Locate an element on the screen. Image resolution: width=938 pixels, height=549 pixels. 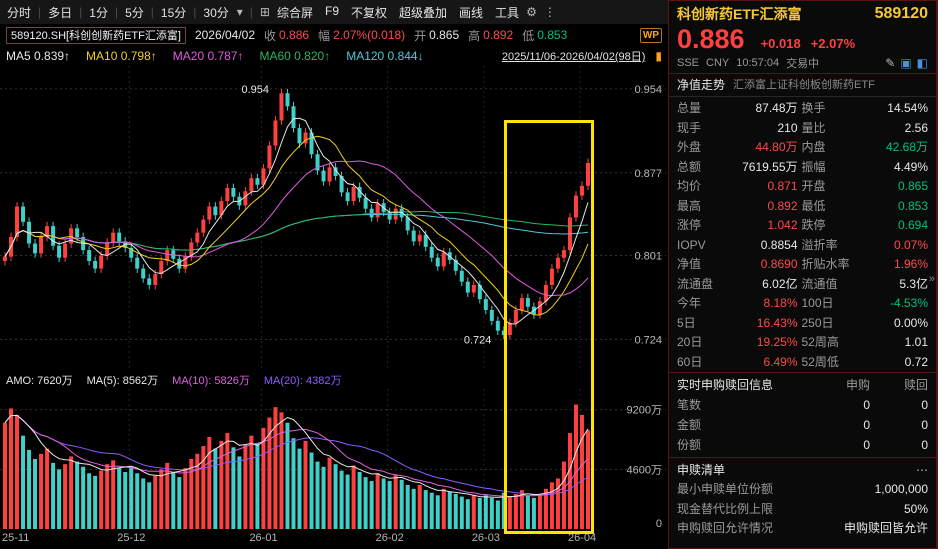
sub-sell-value: 0 is located at coordinates (924, 425).